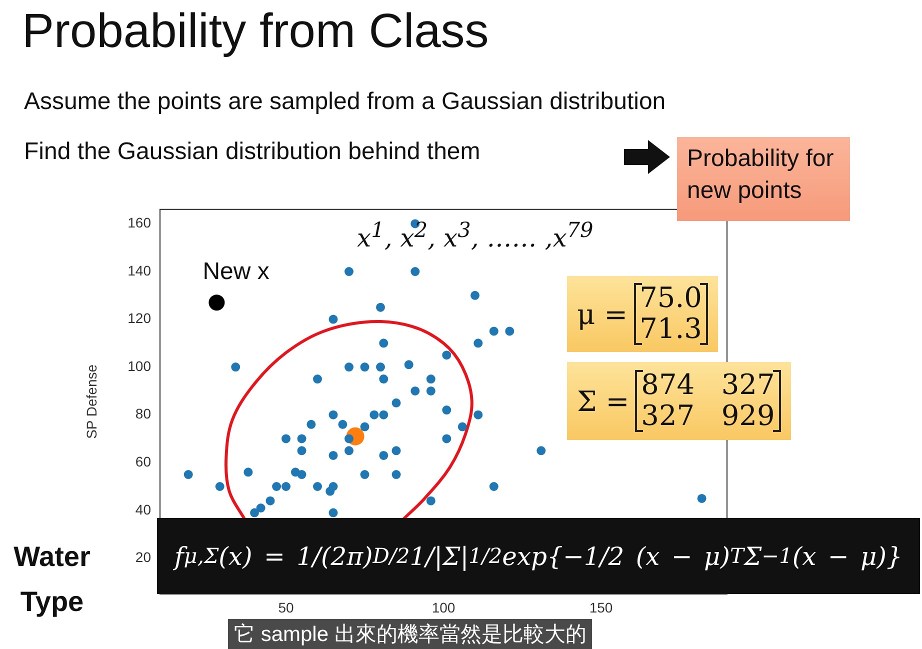  I want to click on text: Find the Gaussian distribution behind them, so click(252, 152).